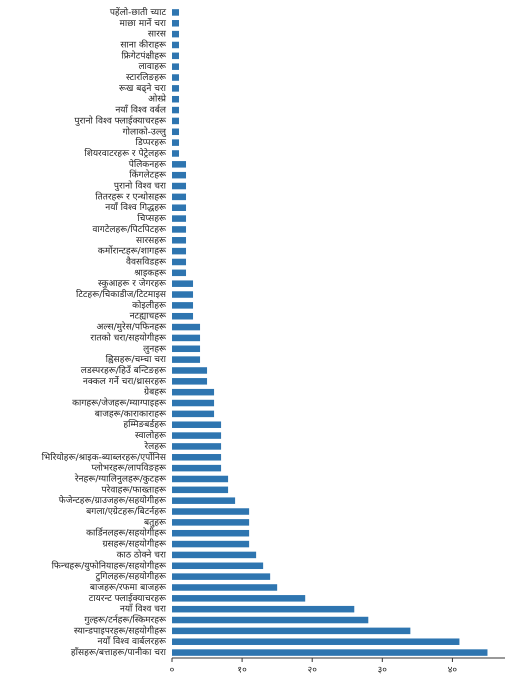 The image size is (512, 683). Describe the element at coordinates (143, 88) in the screenshot. I see `y-tick-label: रूख बढ्ने चरा` at that location.